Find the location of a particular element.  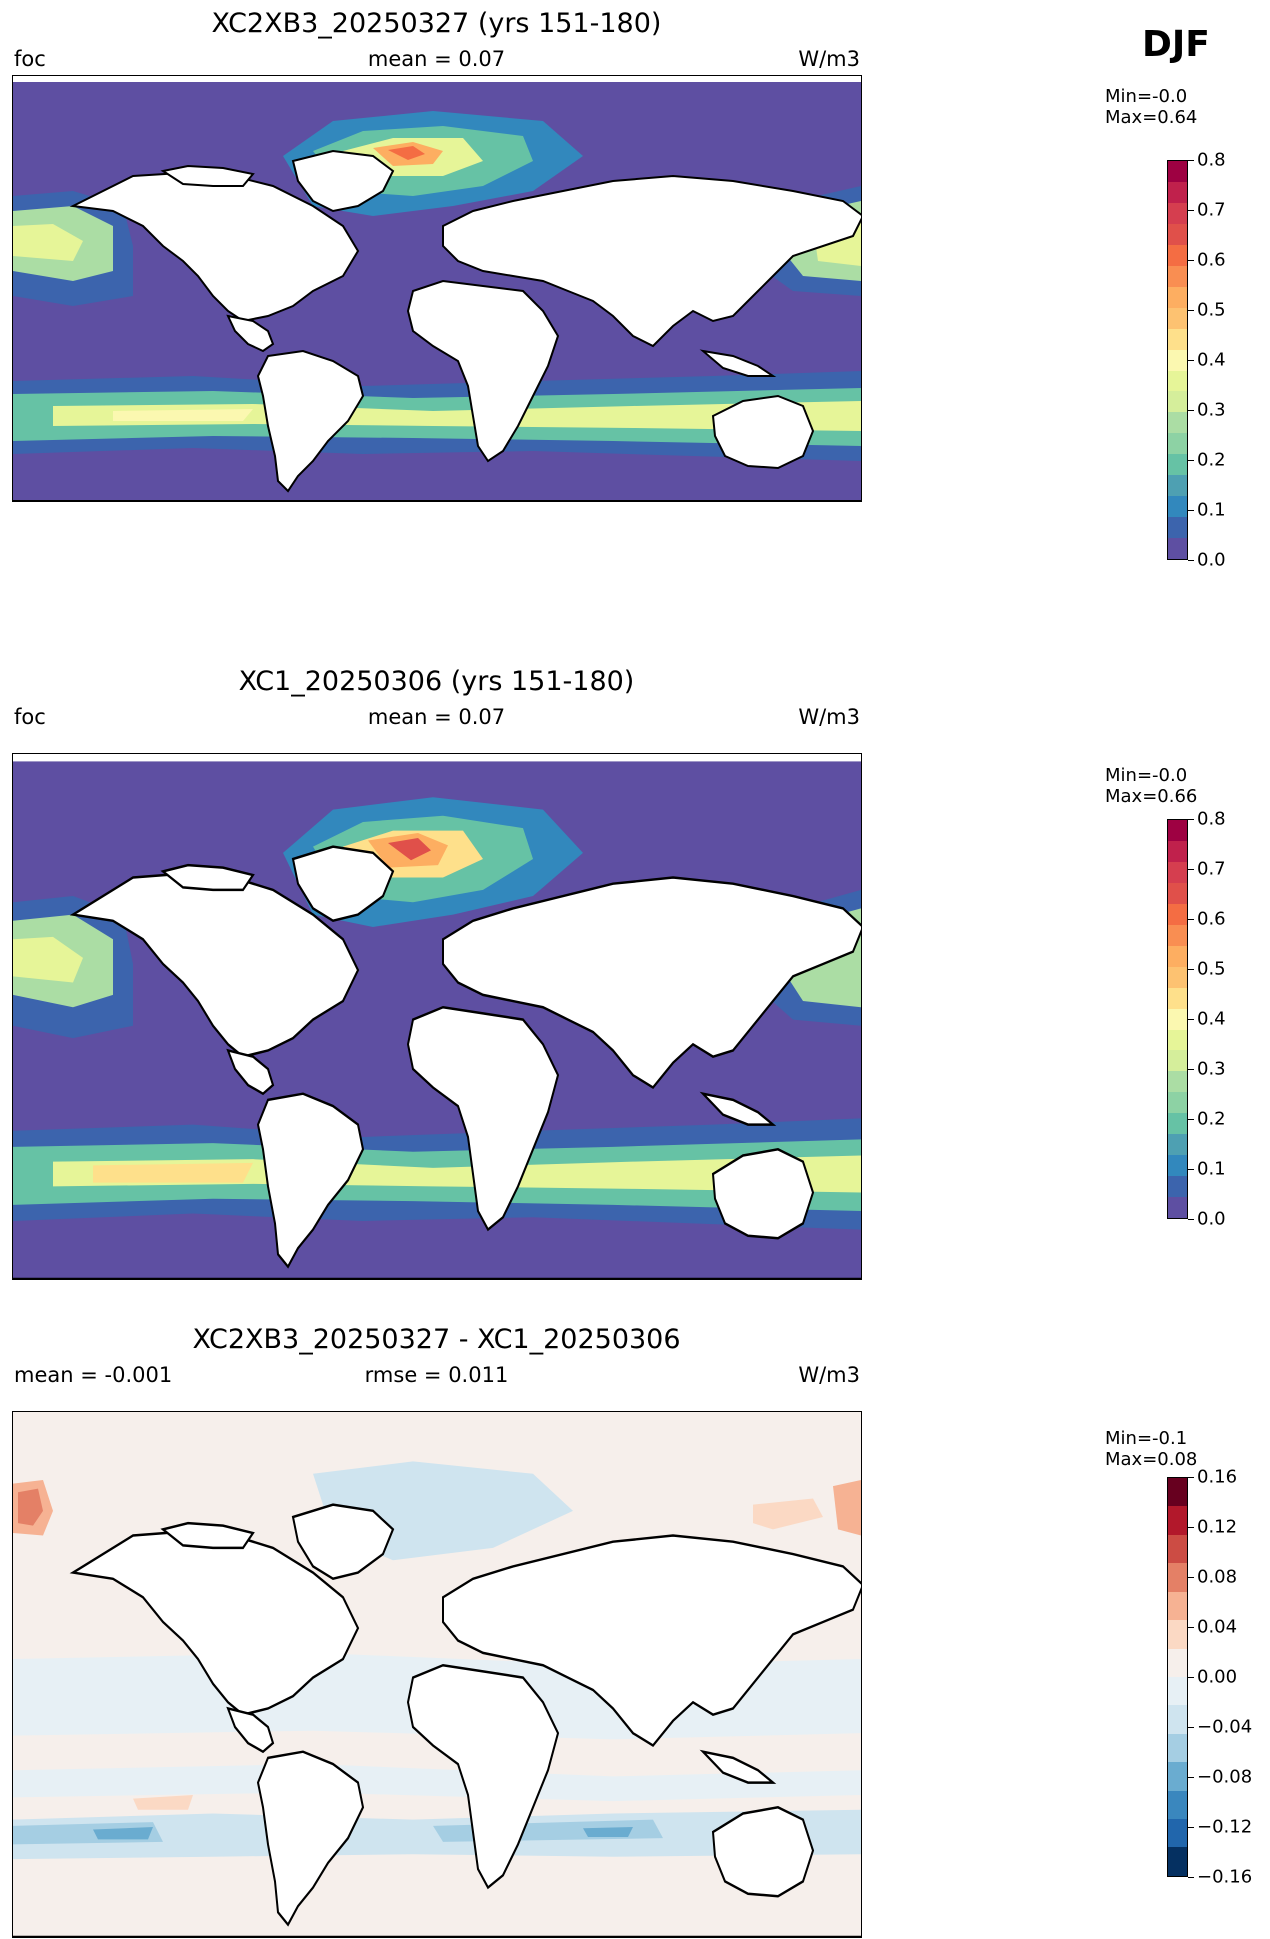

panel-1-title: XC2XB3_20250327 (yrs 151-180) is located at coordinates (436, 23).